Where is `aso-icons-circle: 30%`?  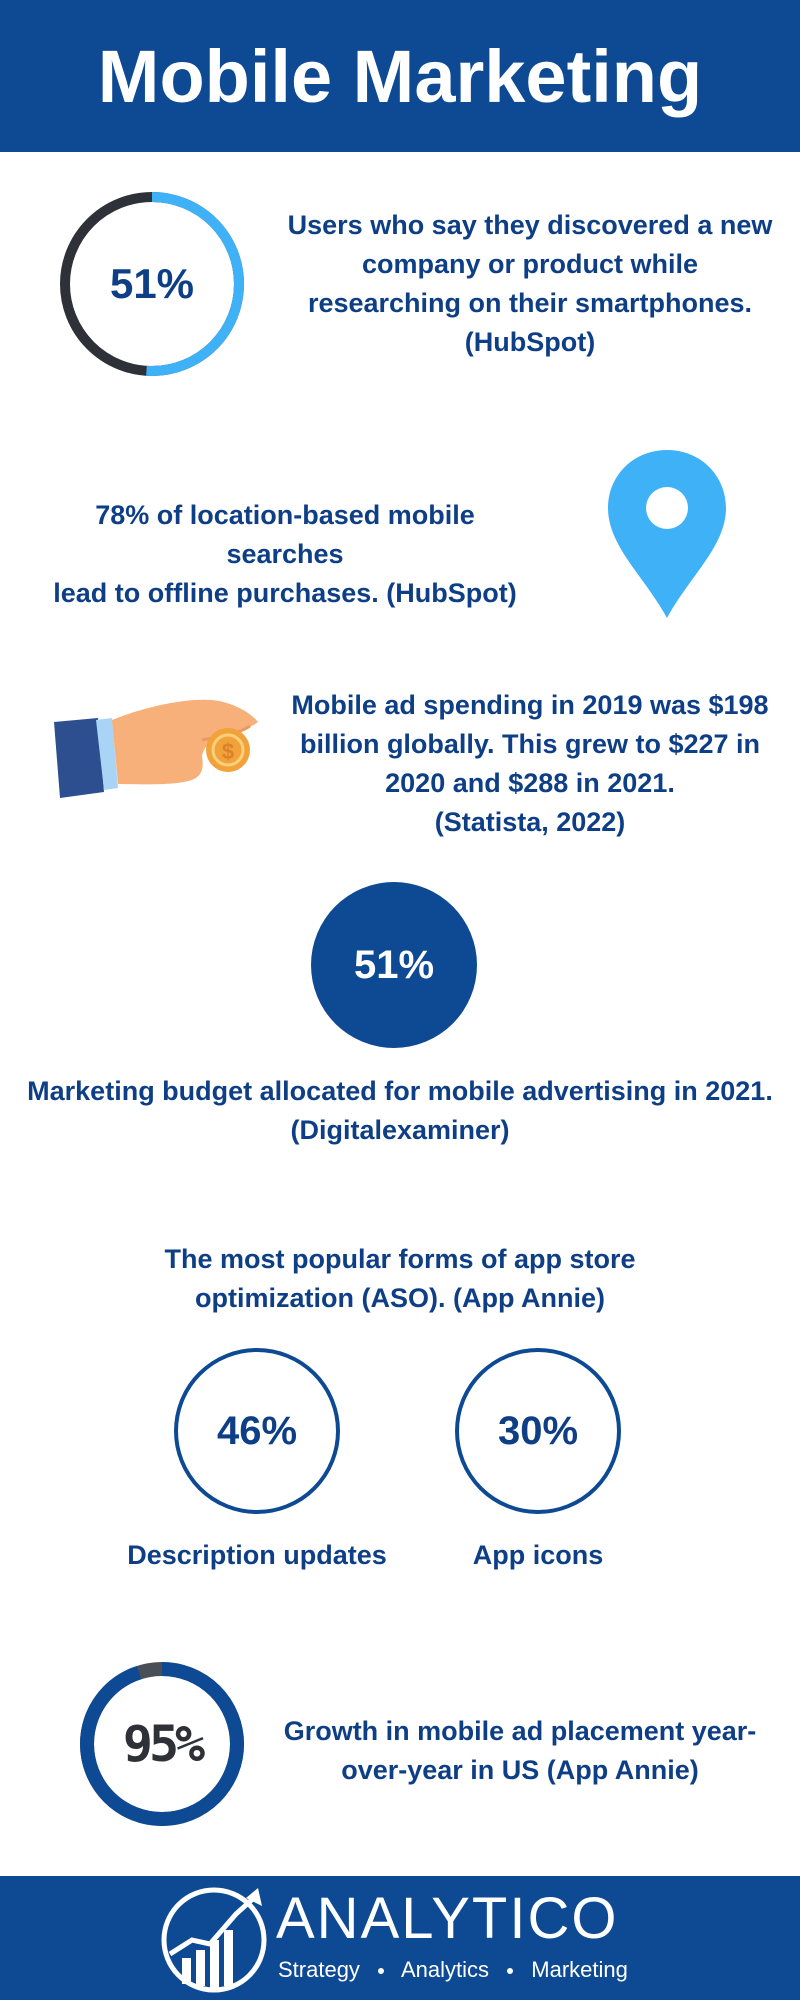 aso-icons-circle: 30% is located at coordinates (538, 1431).